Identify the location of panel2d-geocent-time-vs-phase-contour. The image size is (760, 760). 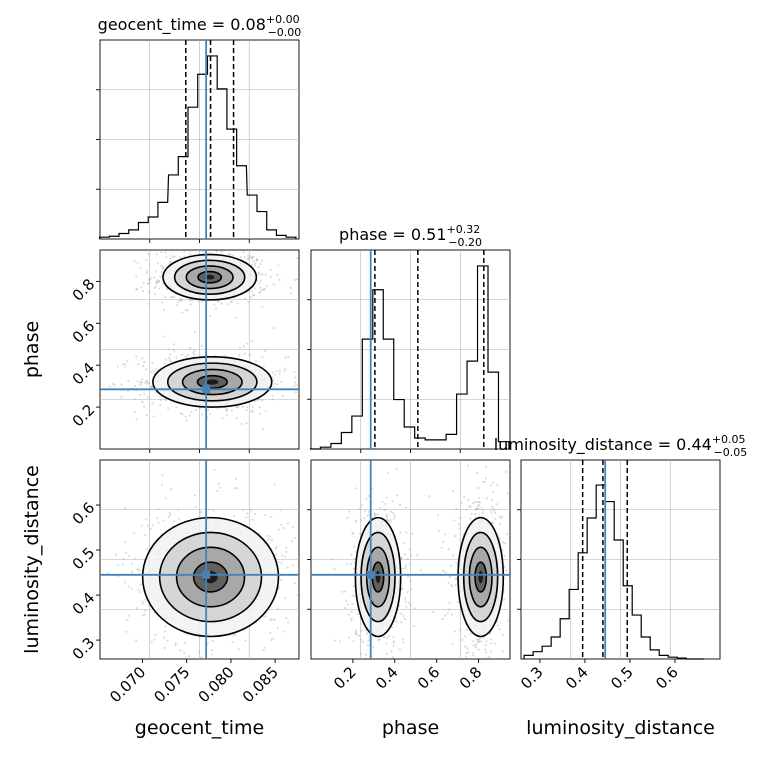
(212, 382).